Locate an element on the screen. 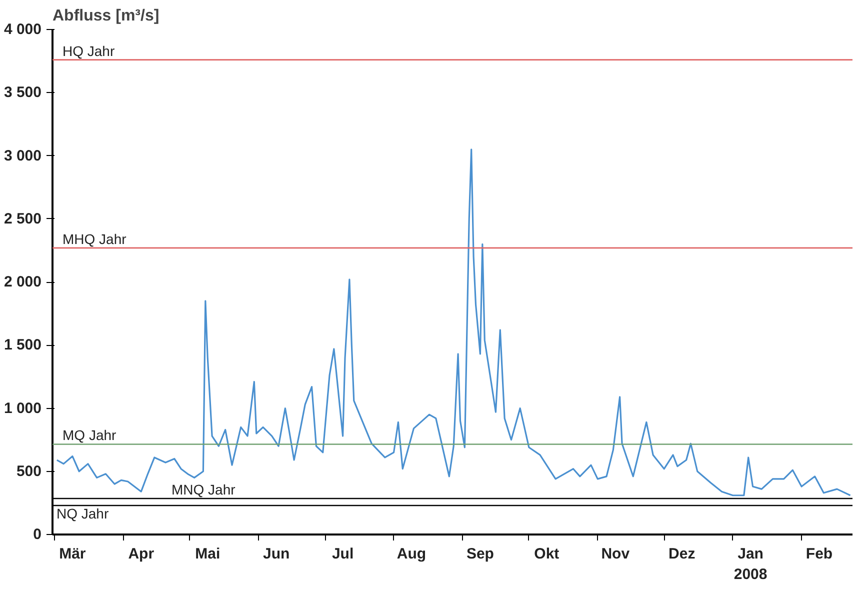  x-tick-label: Feb is located at coordinates (819, 554).